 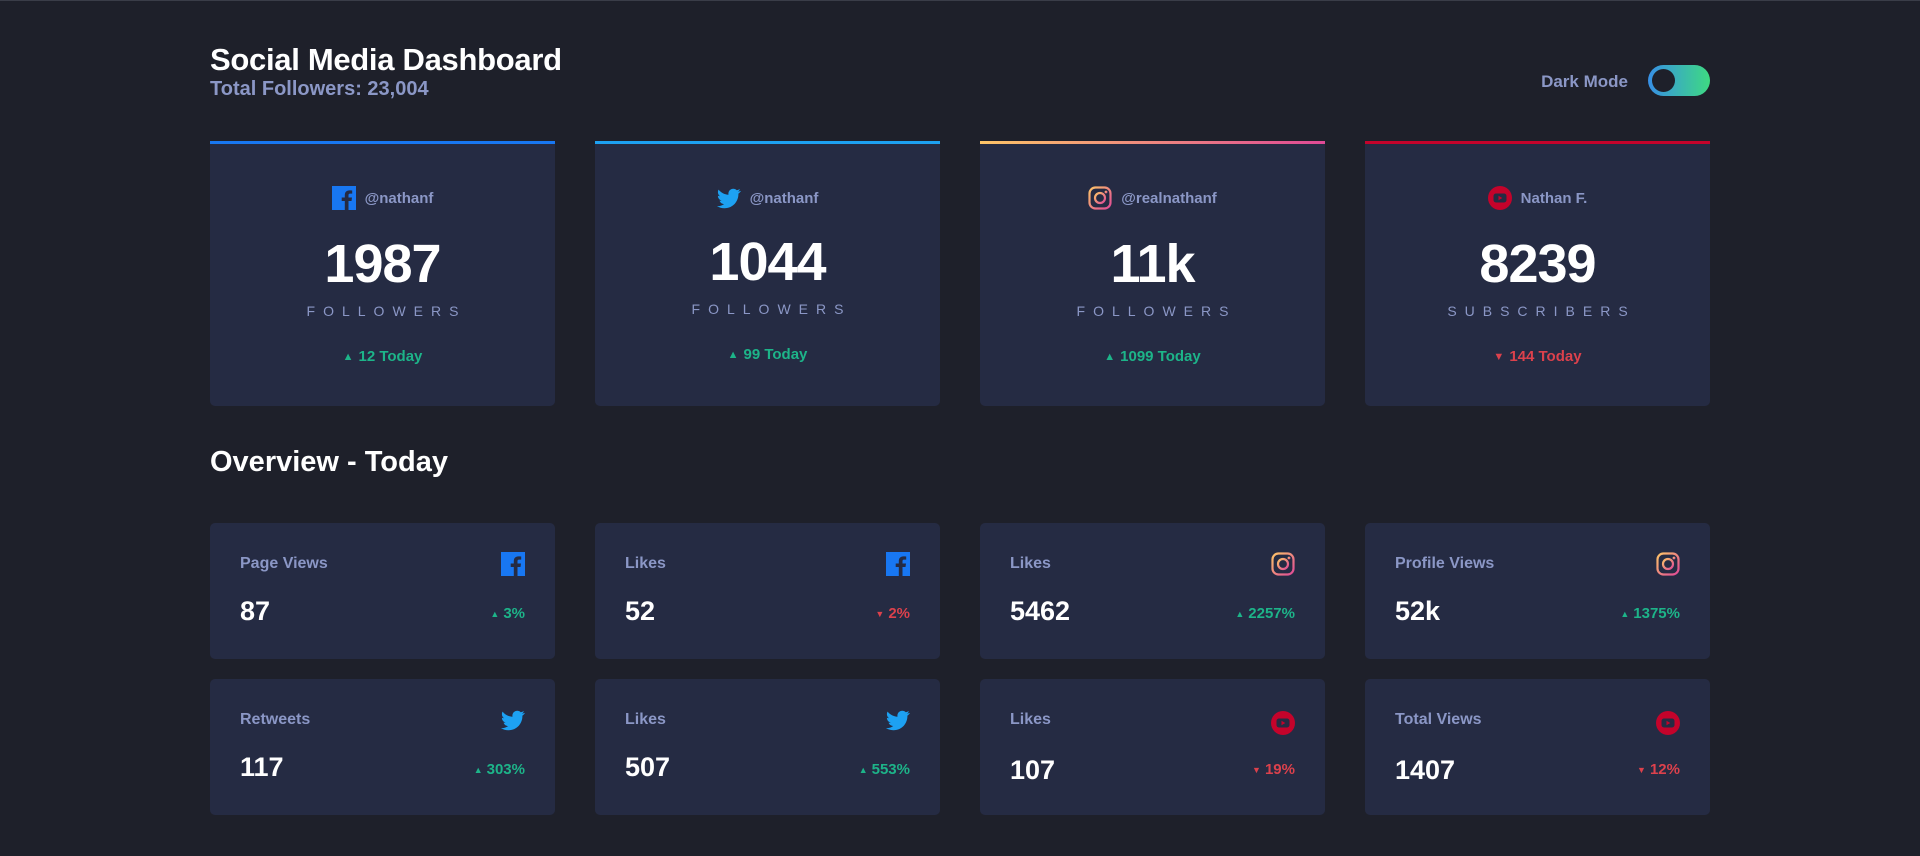 What do you see at coordinates (1152, 747) in the screenshot?
I see `overview-tile-youtube-likes: Likes 107 ▼ 19%` at bounding box center [1152, 747].